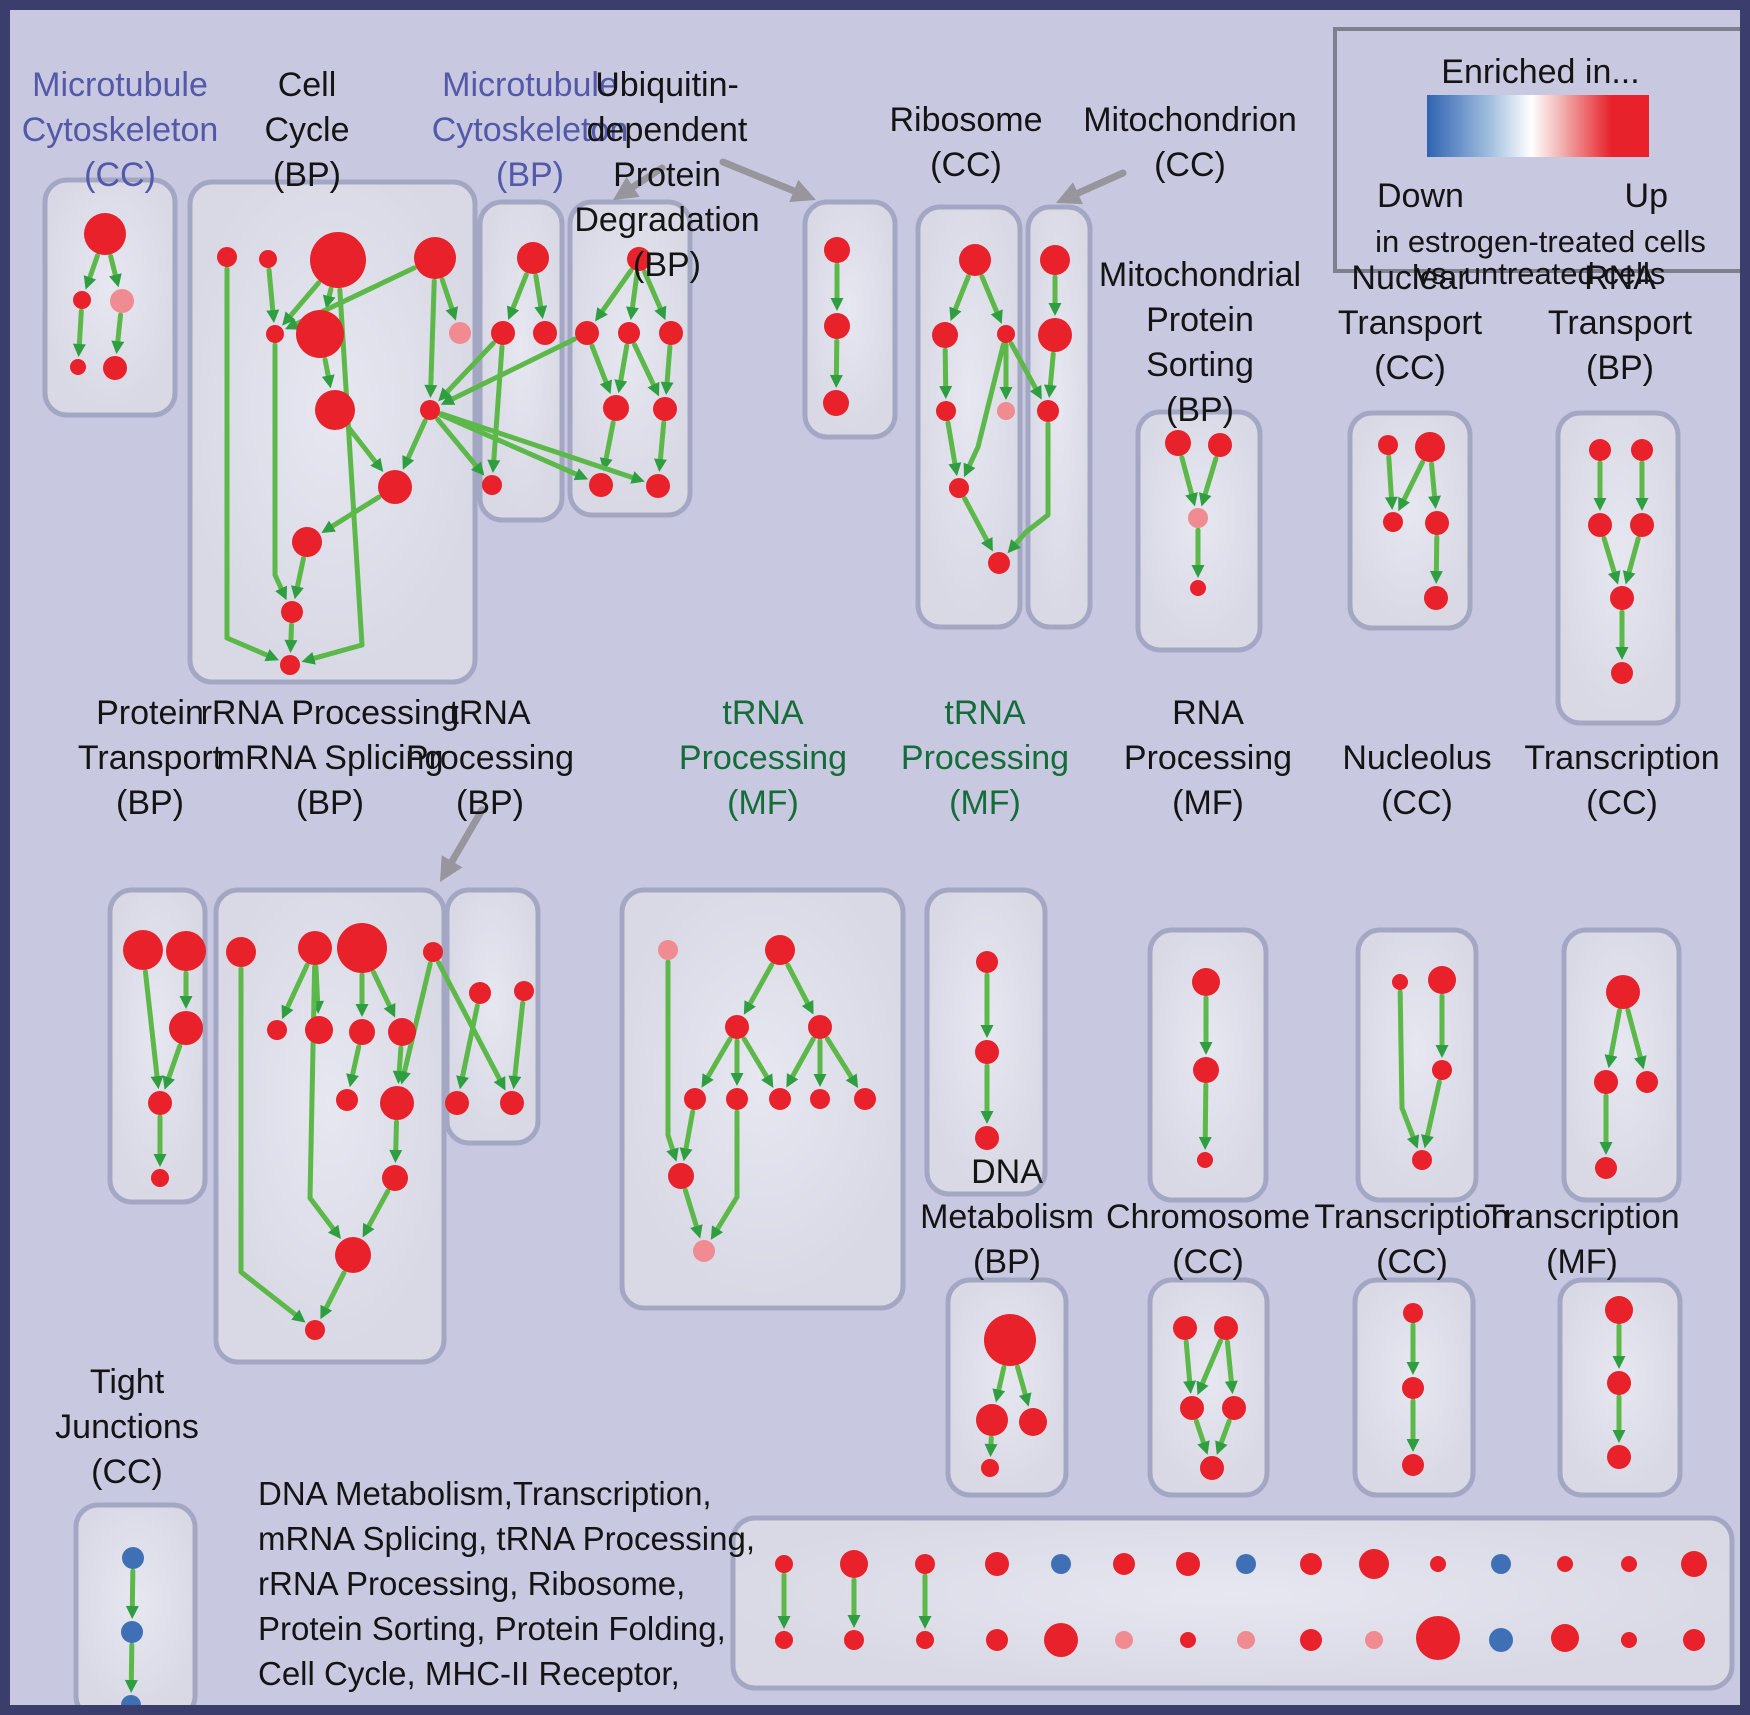 This screenshot has height=1715, width=1750. I want to click on mitochondrial-protein-sorting-bp-edge-0-2-head, so click(1191, 499).